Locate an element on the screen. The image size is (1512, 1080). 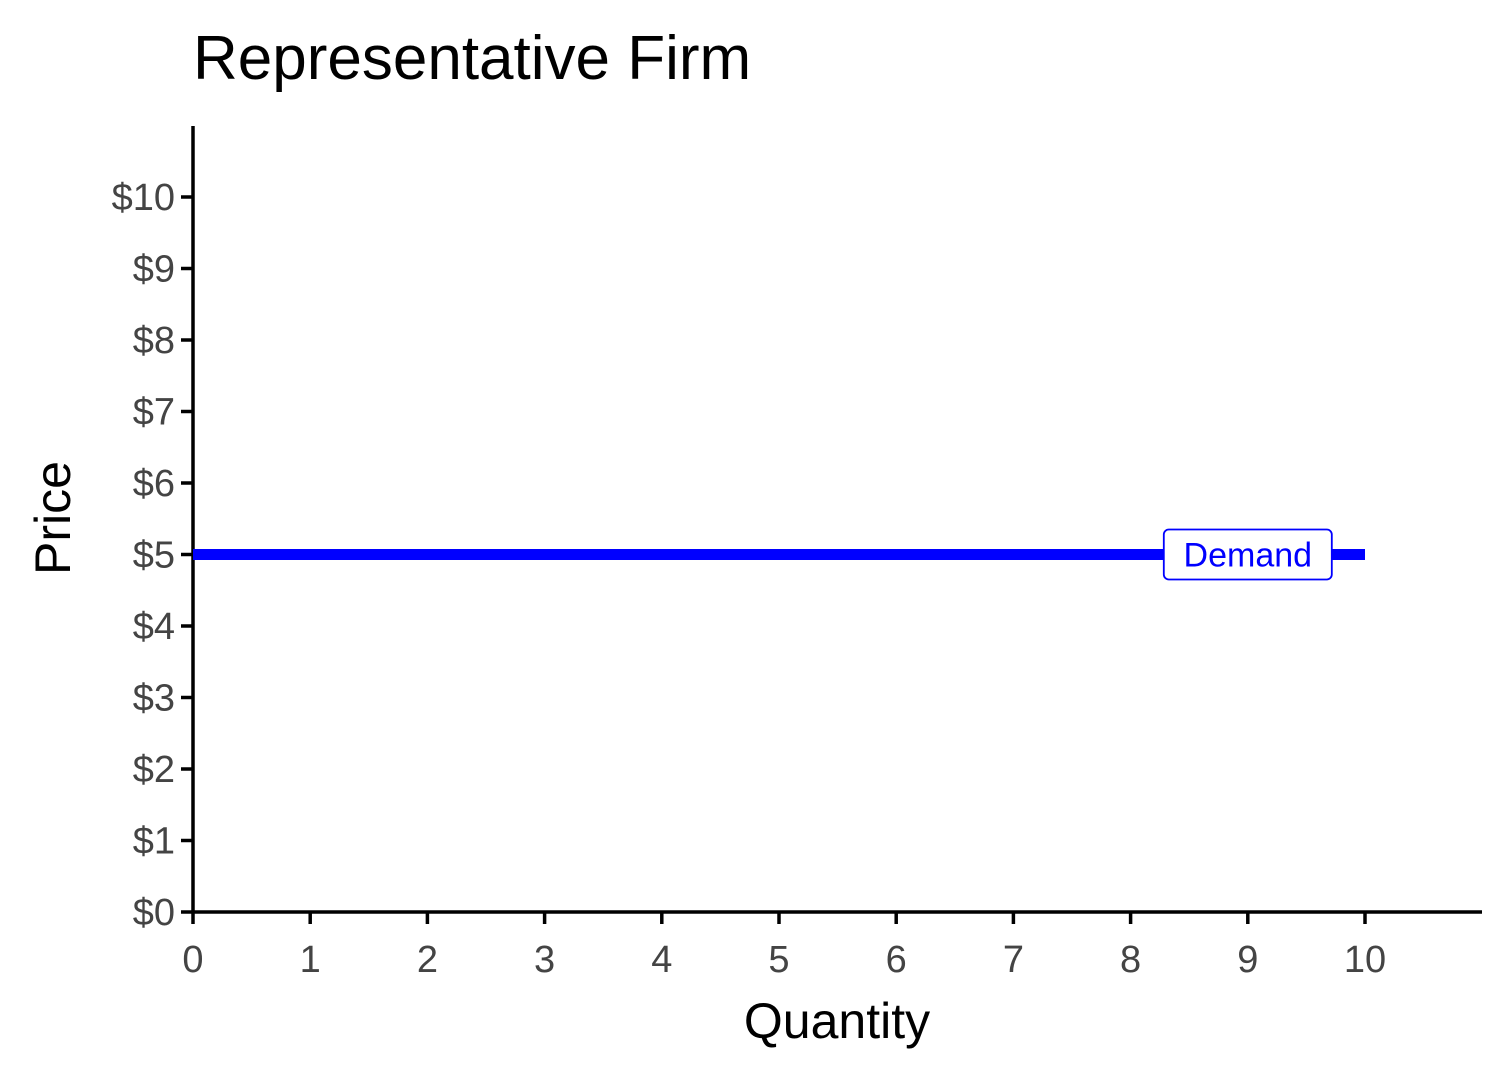
y-axis-ticks: $0 $1 $2 $3 $4 $5 $6 $7 $8 $9 $10 is located at coordinates (152, 555).